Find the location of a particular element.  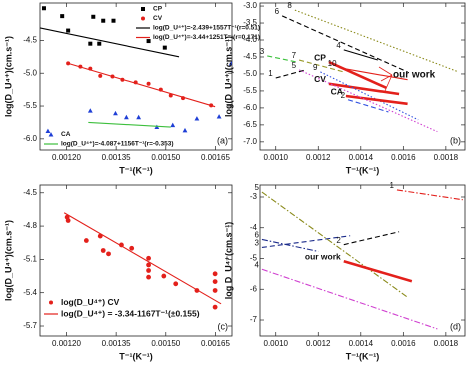

panel-label: (a) is located at coordinates (222, 140).